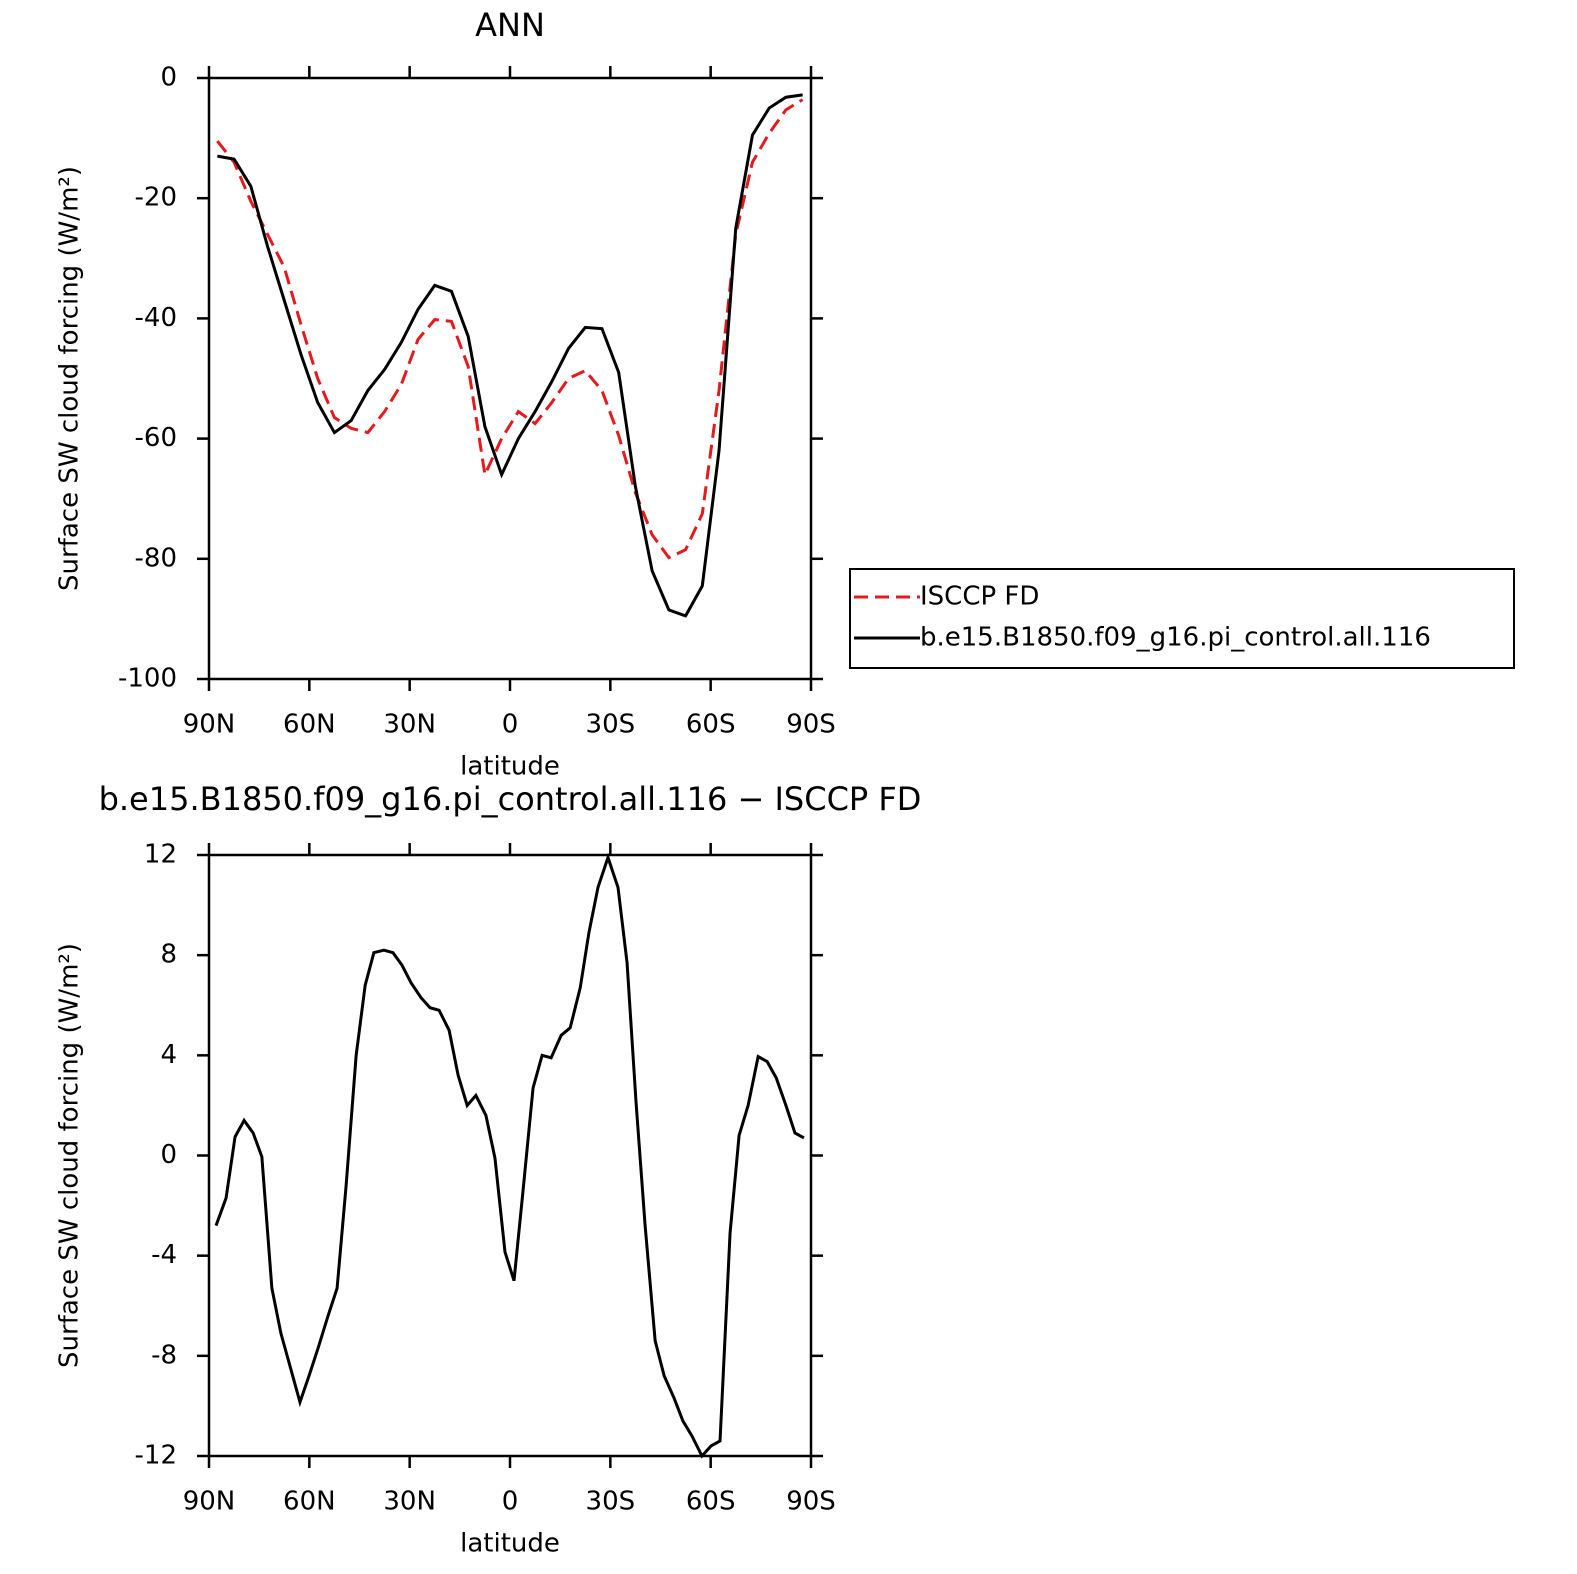 This screenshot has width=1577, height=1574. What do you see at coordinates (156, 198) in the screenshot?
I see `y-tick-label: -20` at bounding box center [156, 198].